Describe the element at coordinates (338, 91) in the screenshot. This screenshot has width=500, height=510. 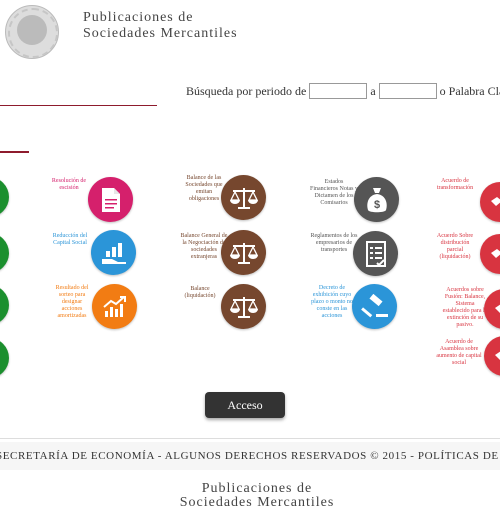
I see `period-from-input` at that location.